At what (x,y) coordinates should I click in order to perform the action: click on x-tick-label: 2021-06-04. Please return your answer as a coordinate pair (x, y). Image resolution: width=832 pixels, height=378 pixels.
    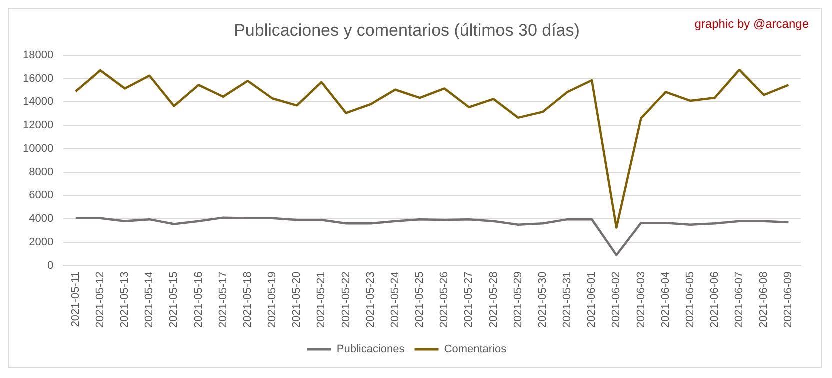
    Looking at the image, I should click on (666, 300).